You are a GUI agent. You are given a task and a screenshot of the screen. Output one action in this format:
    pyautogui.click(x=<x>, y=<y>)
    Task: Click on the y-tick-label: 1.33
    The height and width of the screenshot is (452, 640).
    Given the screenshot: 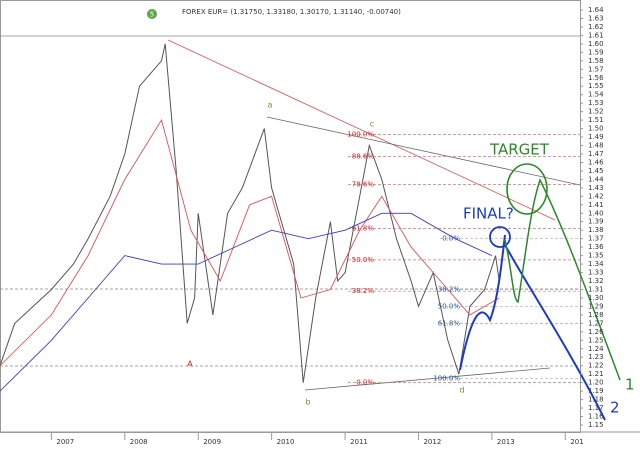 What is the action you would take?
    pyautogui.click(x=596, y=273)
    